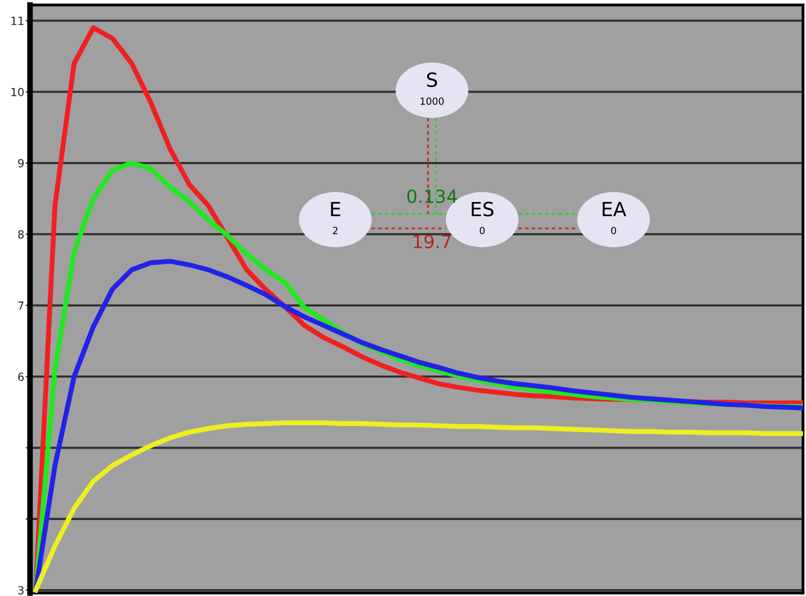  Describe the element at coordinates (432, 241) in the screenshot. I see `annotation: 19.7` at that location.